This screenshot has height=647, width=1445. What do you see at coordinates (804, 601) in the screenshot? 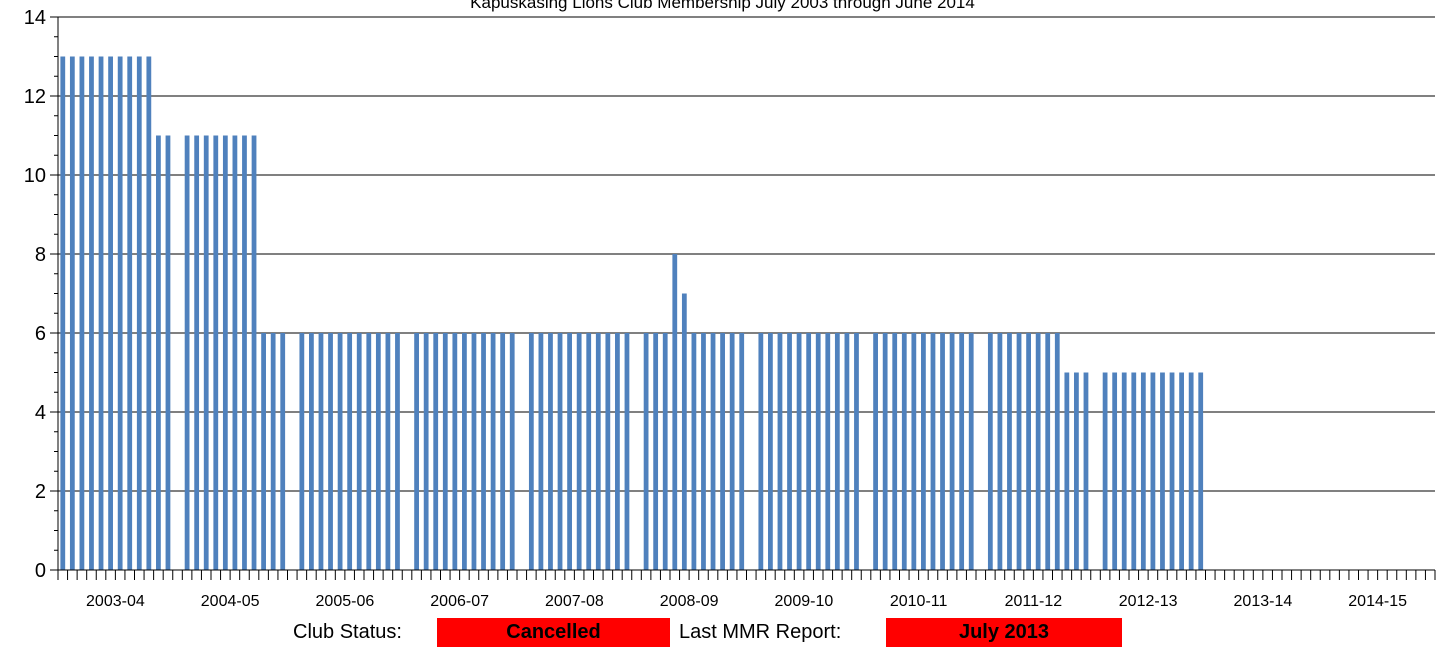
I see `x-tick-label: 2009-10` at bounding box center [804, 601].